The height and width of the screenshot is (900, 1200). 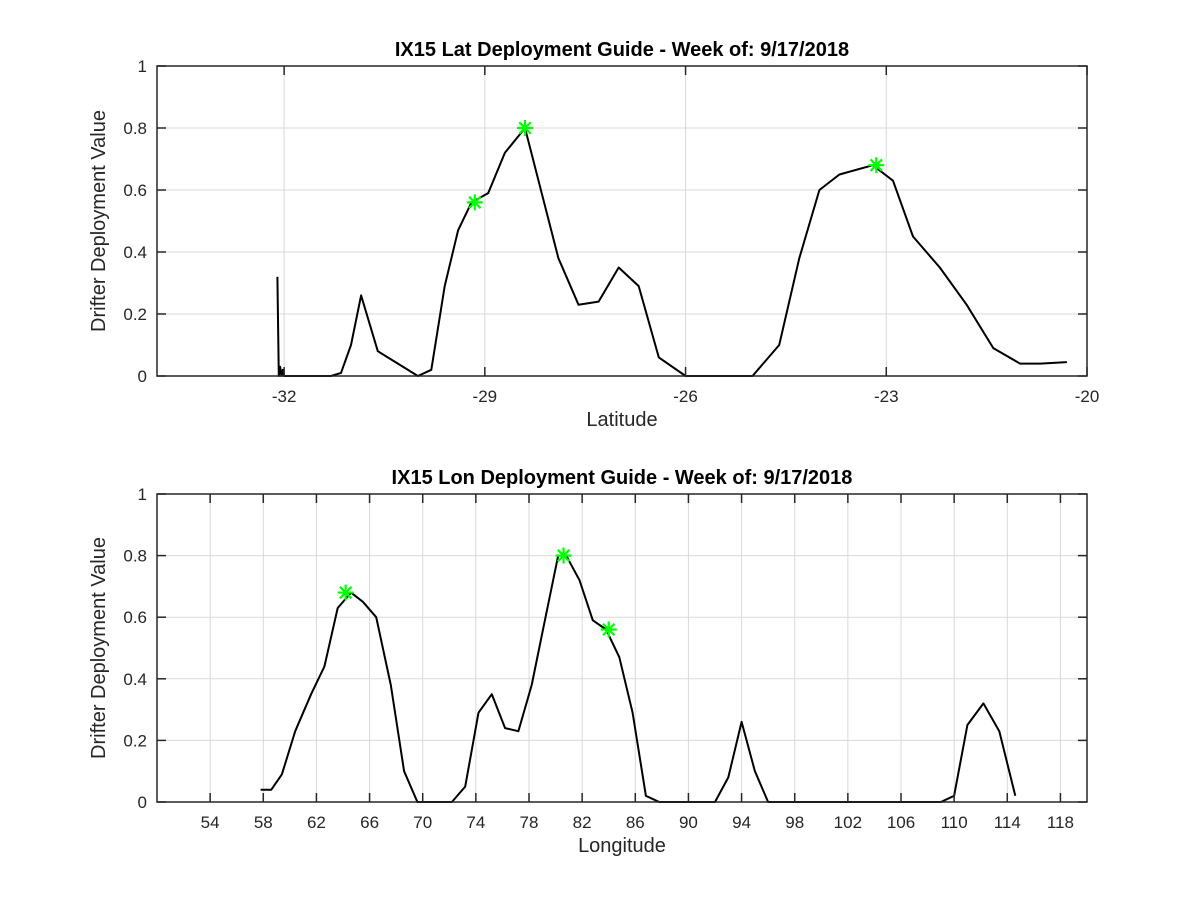 I want to click on lon-x-tick-label: 90, so click(x=688, y=822).